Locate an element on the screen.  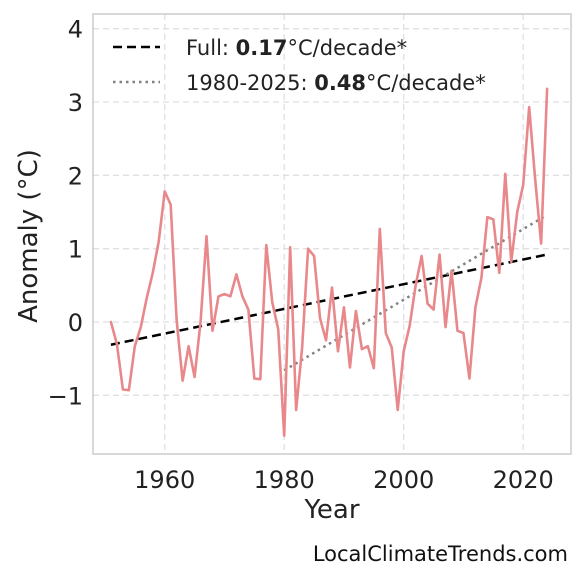
recent-trend-line is located at coordinates (415, 292).